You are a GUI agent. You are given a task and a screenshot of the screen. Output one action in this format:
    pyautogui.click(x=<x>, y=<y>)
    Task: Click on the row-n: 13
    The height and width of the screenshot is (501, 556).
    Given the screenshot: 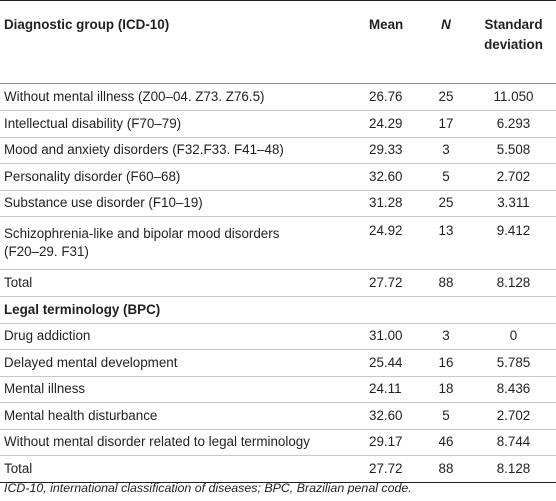 What is the action you would take?
    pyautogui.click(x=446, y=243)
    